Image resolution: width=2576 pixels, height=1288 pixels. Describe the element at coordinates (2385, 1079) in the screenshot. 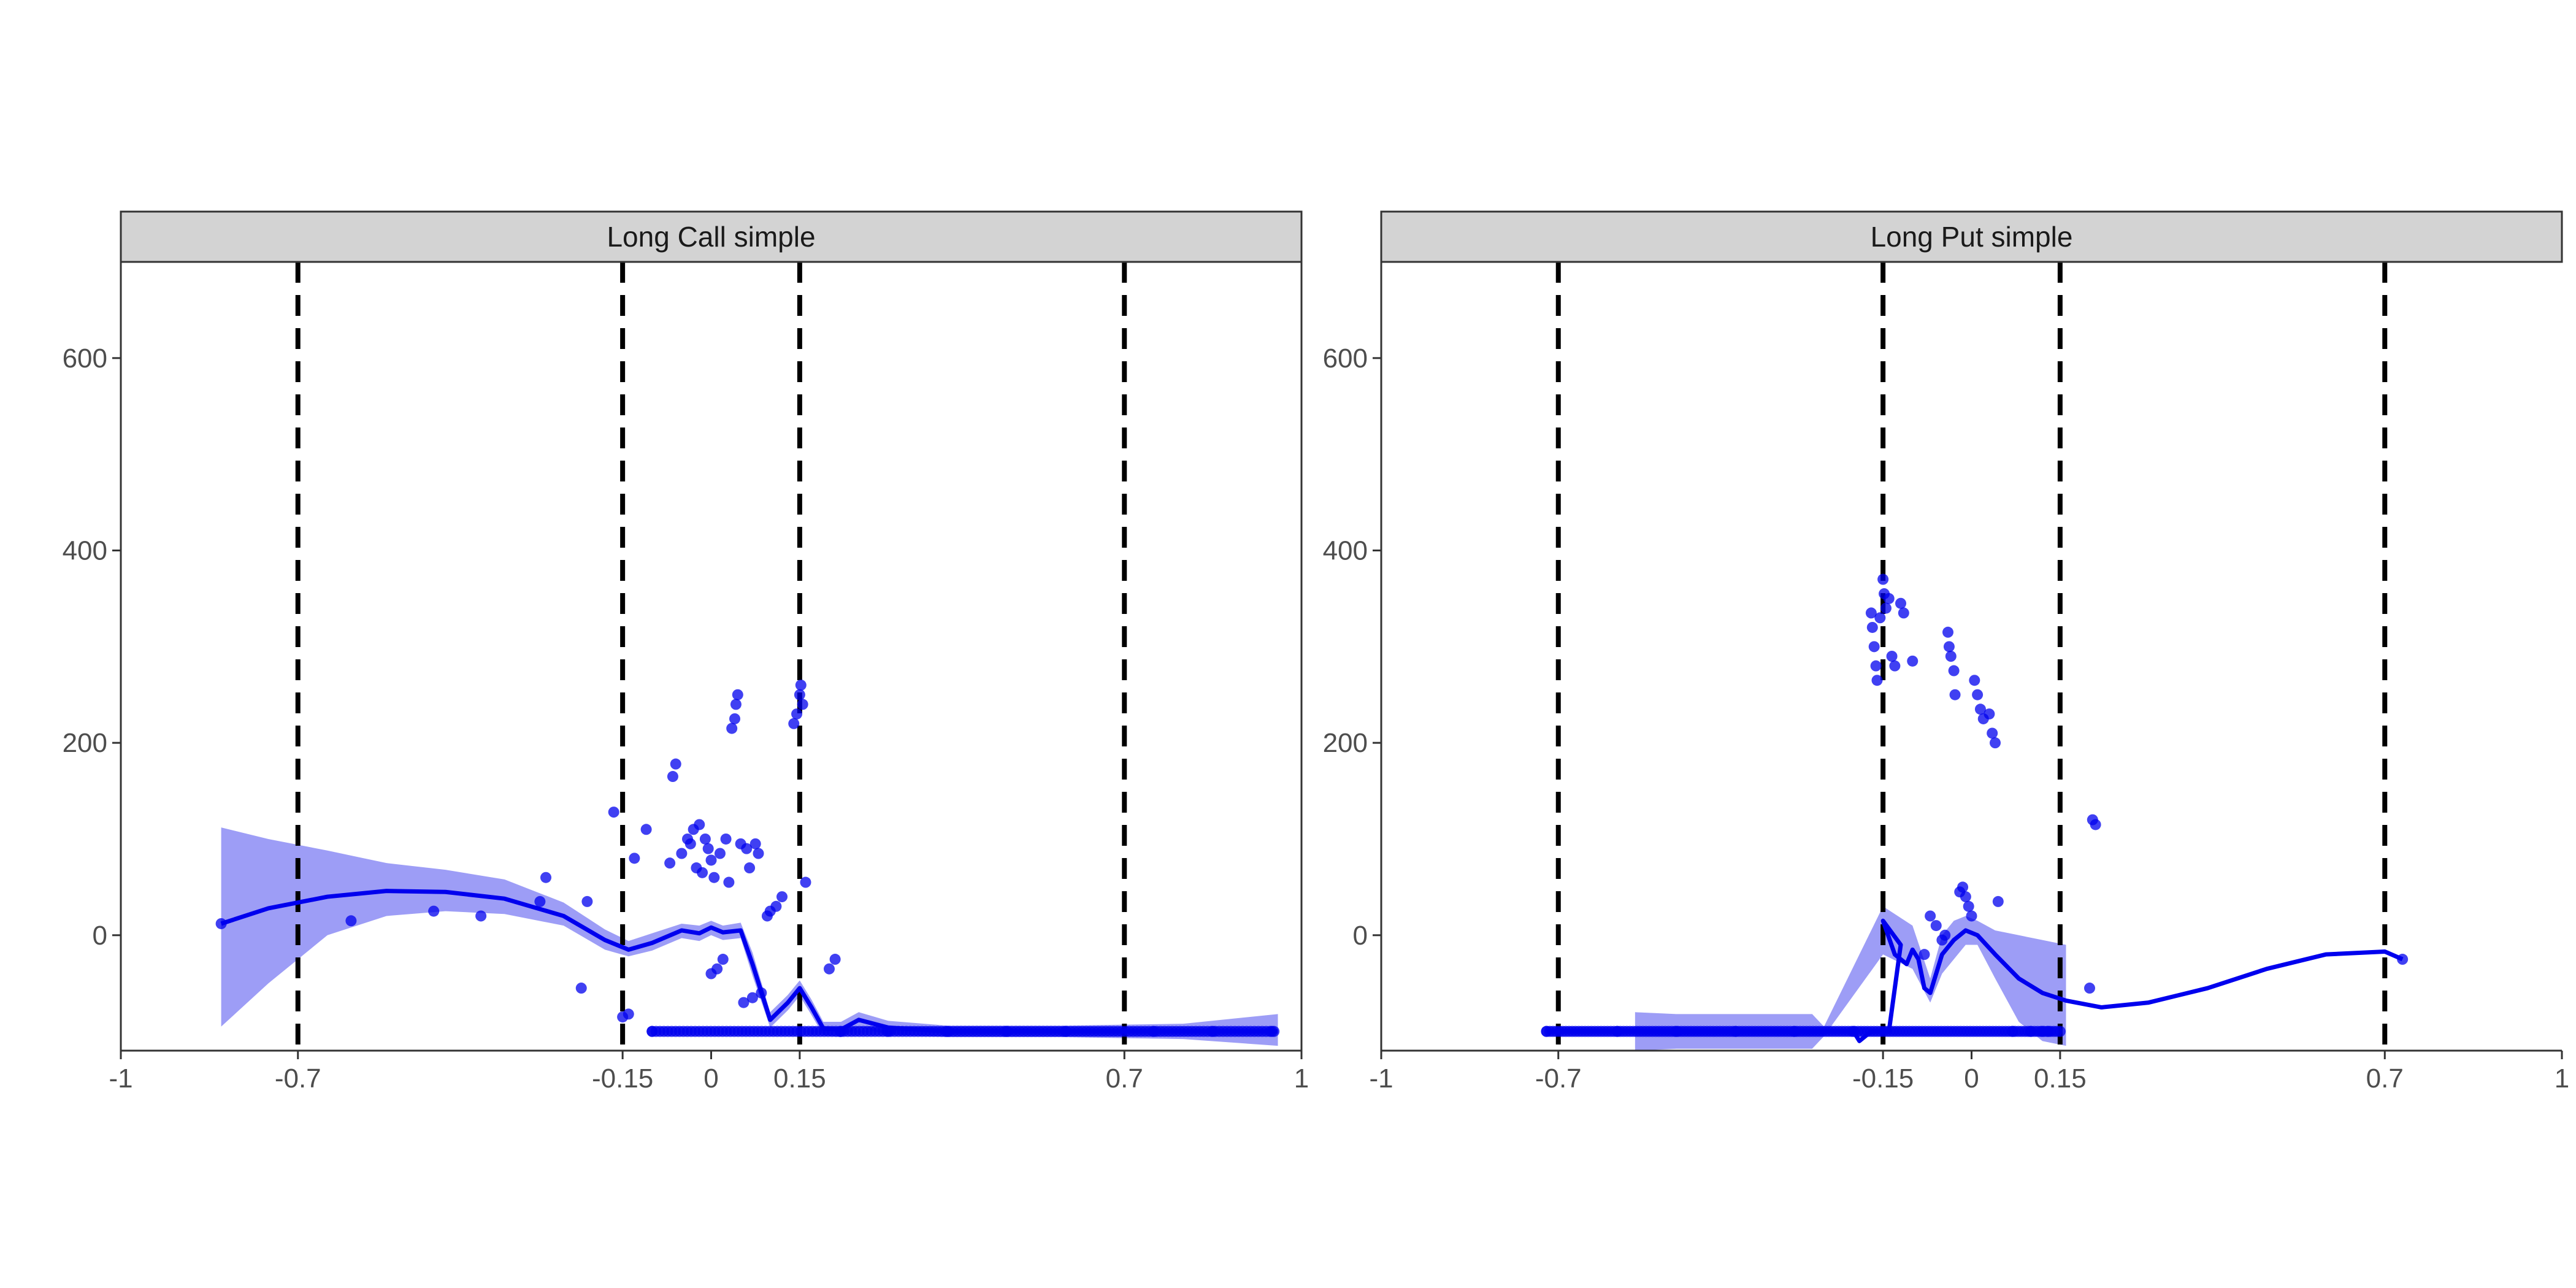

I see `x-tick-label: 0.7` at that location.